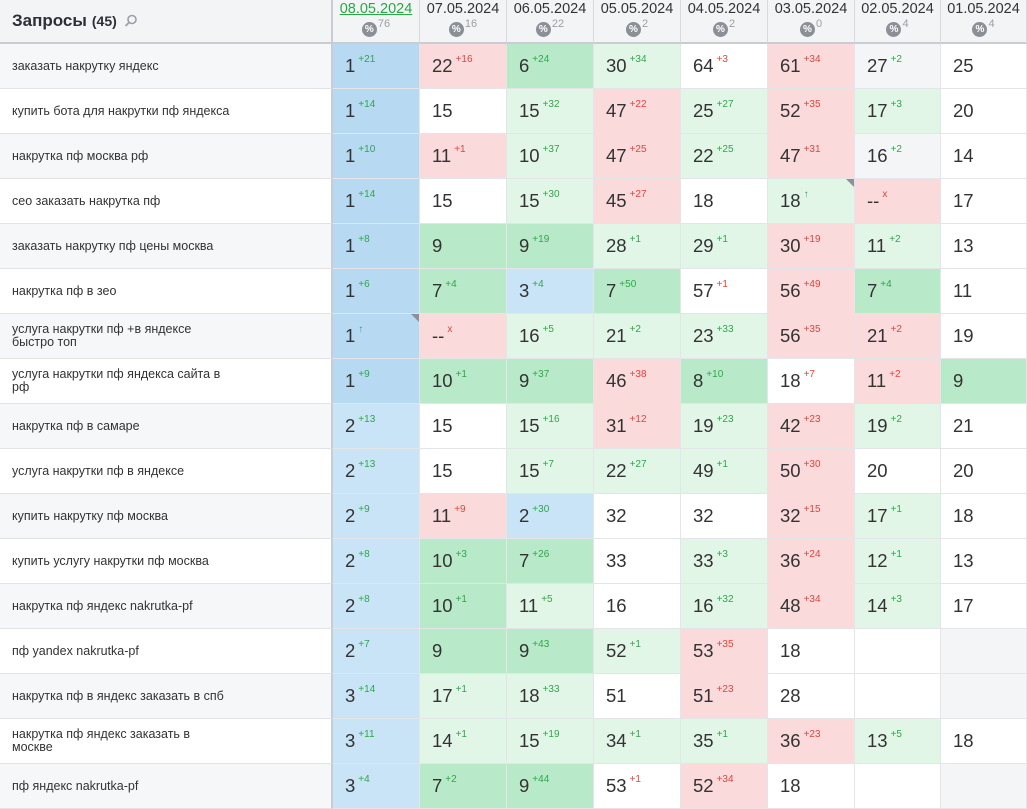 The height and width of the screenshot is (809, 1027). Describe the element at coordinates (811, 786) in the screenshot. I see `position-cell: 18` at that location.